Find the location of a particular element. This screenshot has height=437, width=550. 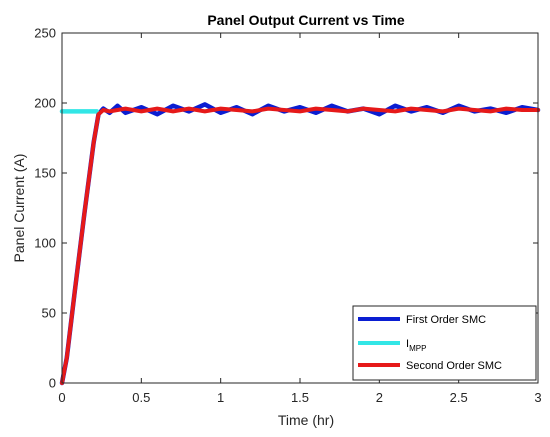

x-tick-label: 3 is located at coordinates (537, 397).